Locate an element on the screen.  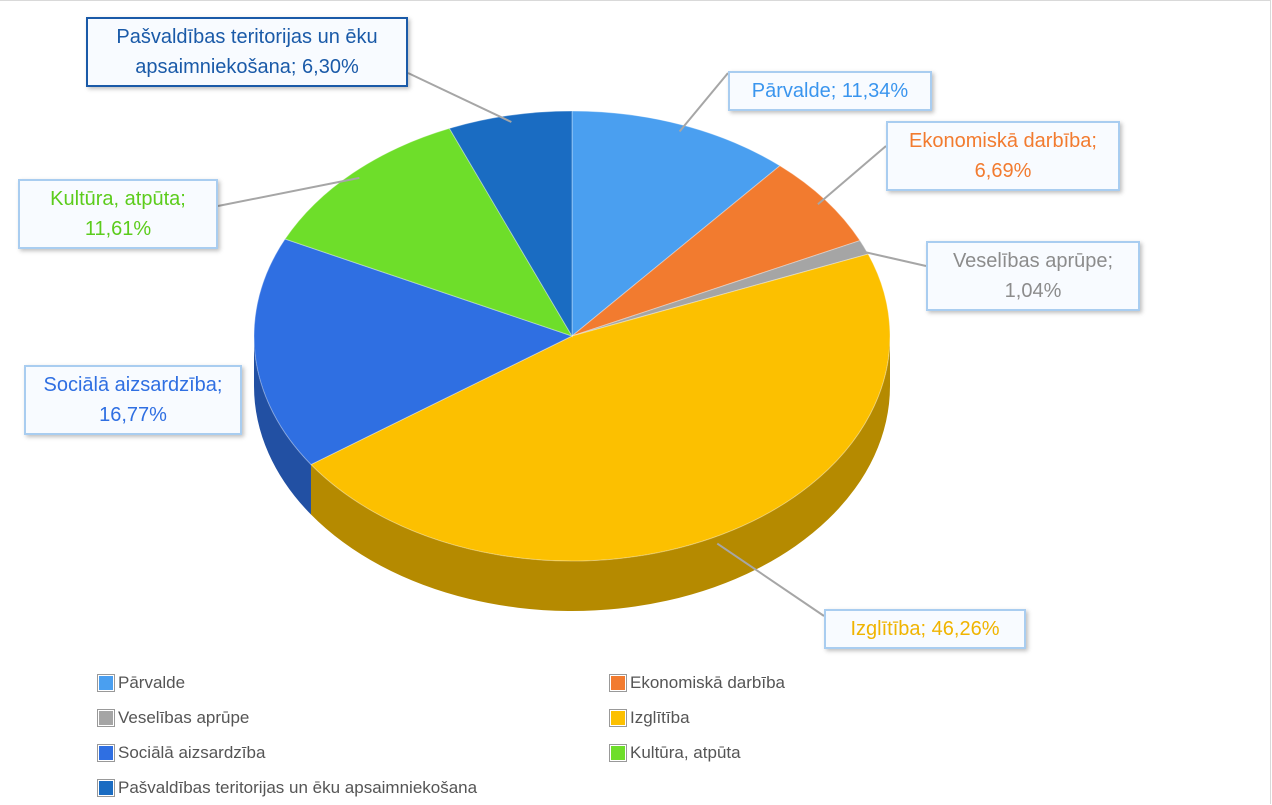
data-label: Ekonomiskā darbība; 6,69% is located at coordinates (1003, 156).